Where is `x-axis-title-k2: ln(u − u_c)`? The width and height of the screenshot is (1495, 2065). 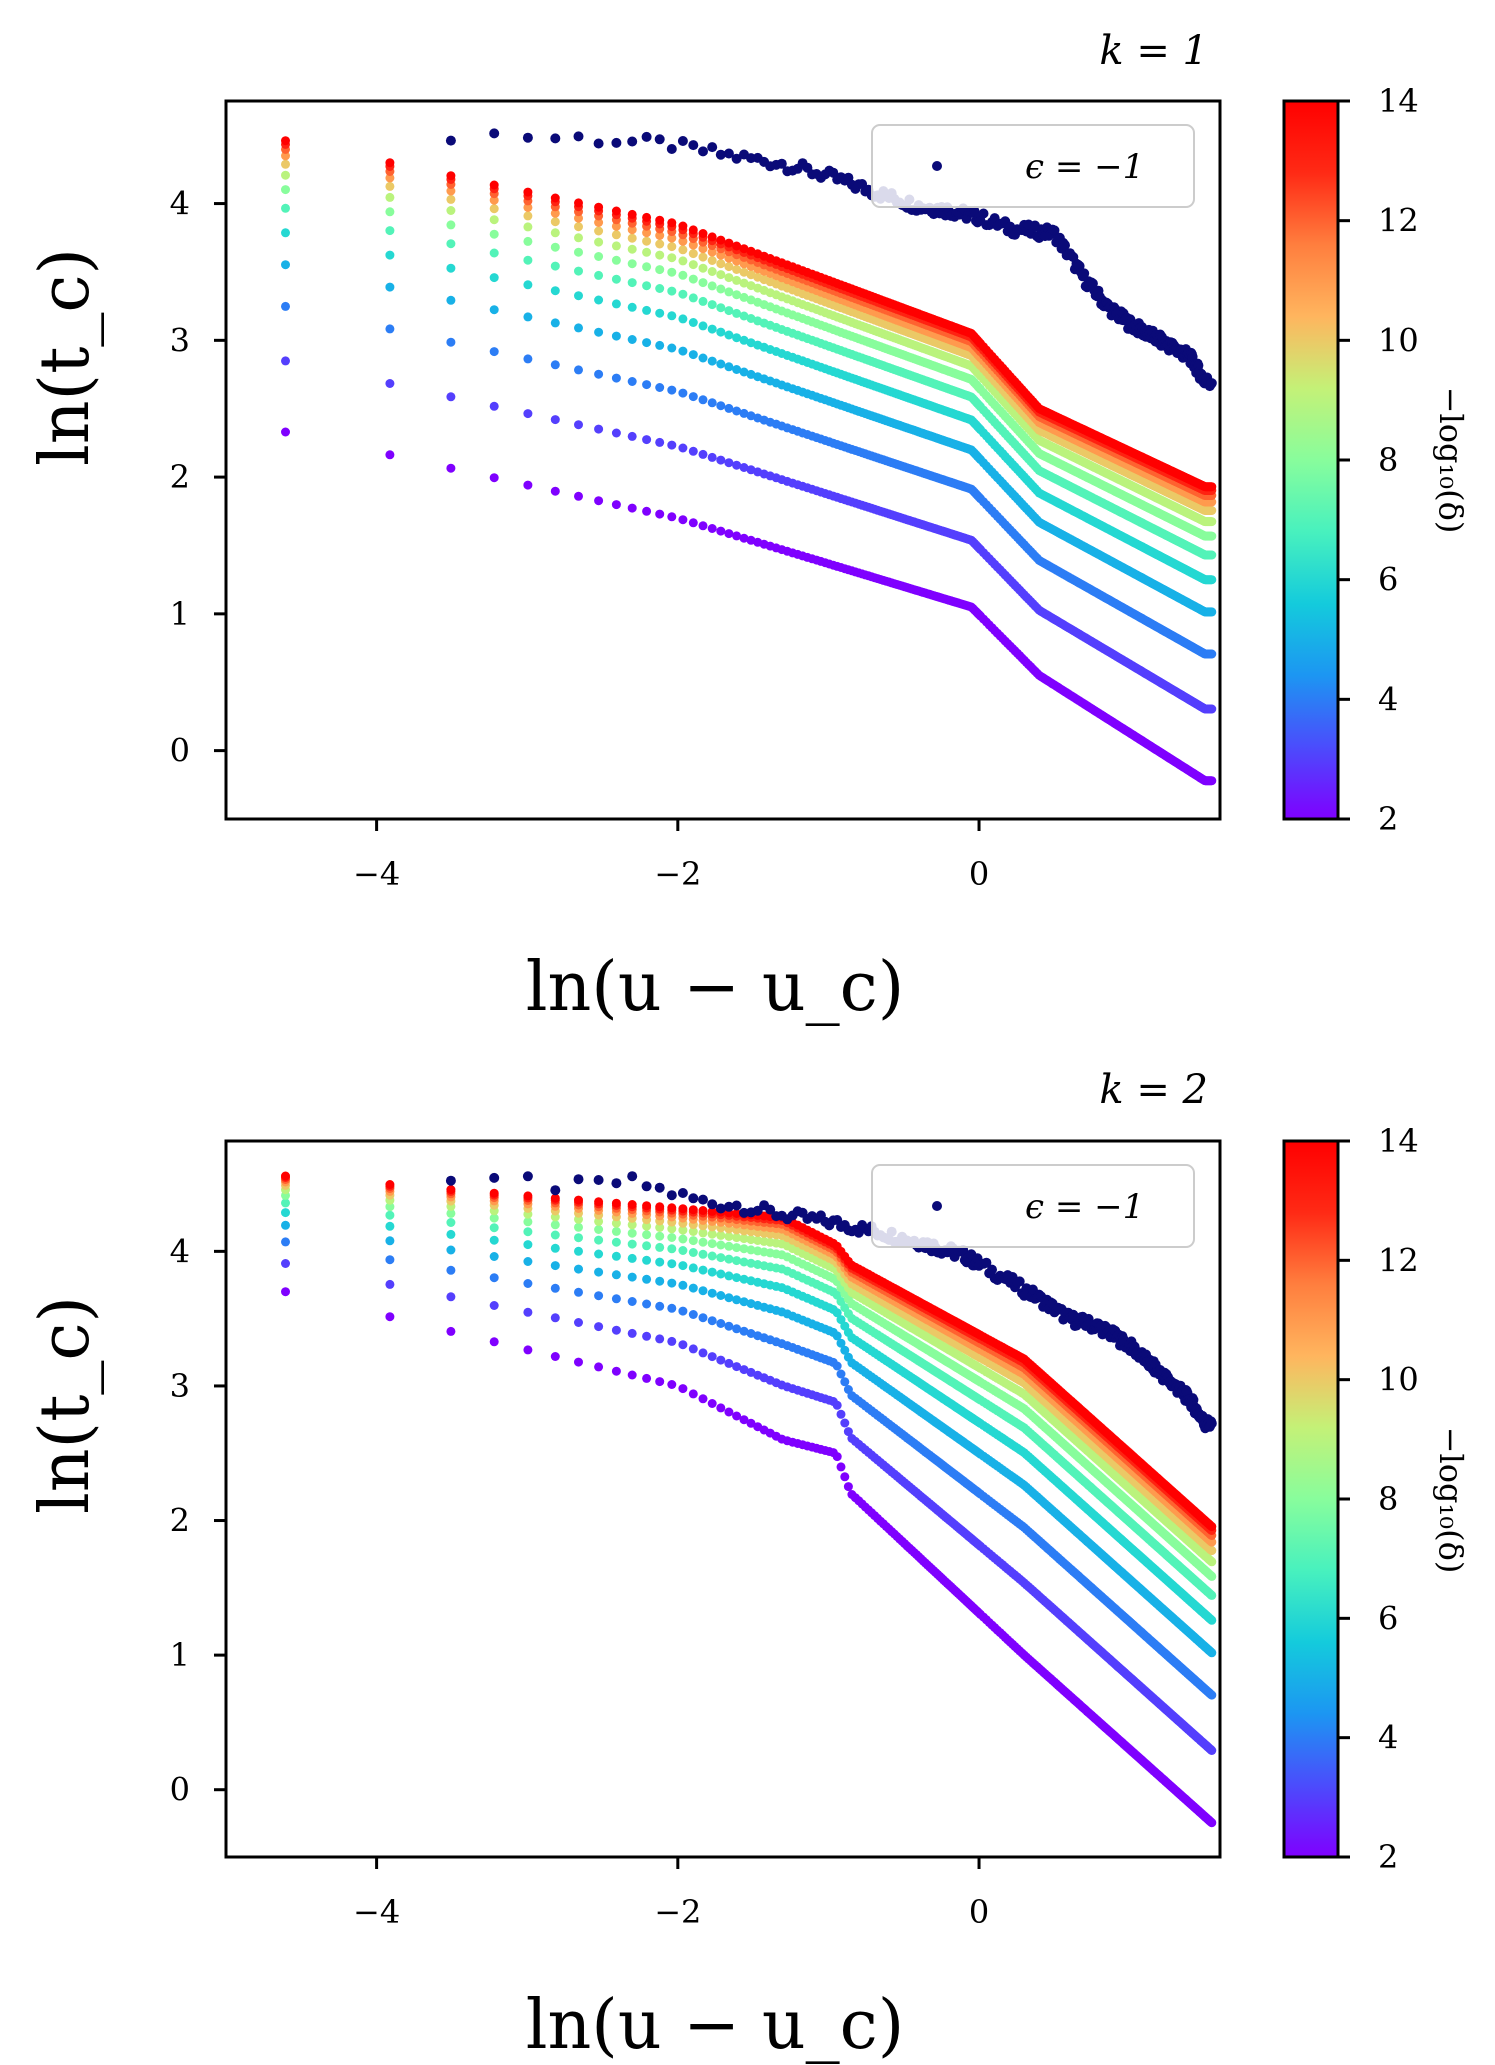 x-axis-title-k2: ln(u − u_c) is located at coordinates (715, 2025).